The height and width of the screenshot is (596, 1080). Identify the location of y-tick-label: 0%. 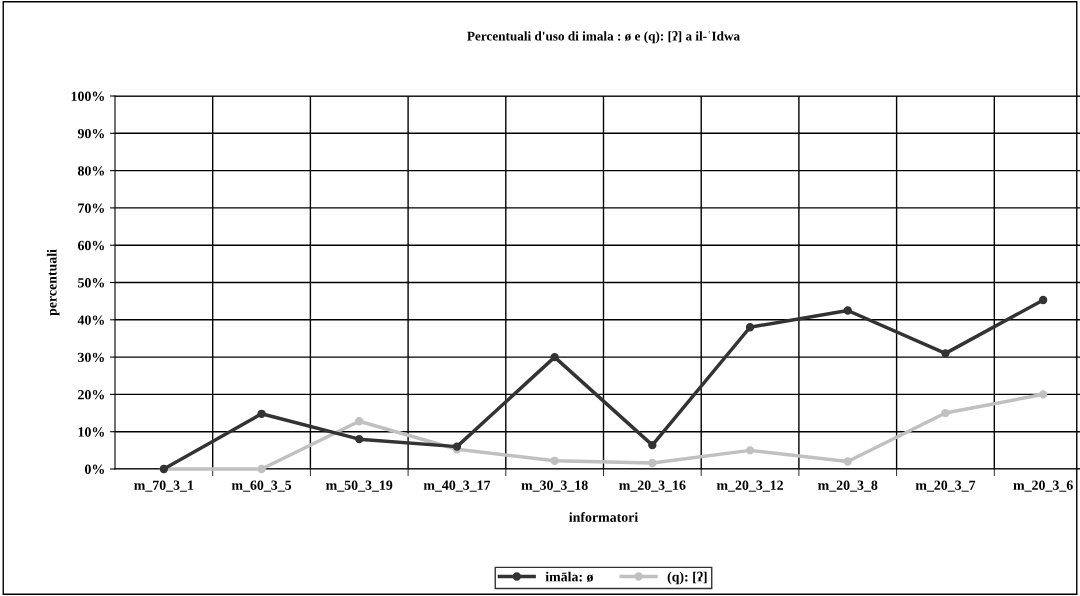
(94, 469).